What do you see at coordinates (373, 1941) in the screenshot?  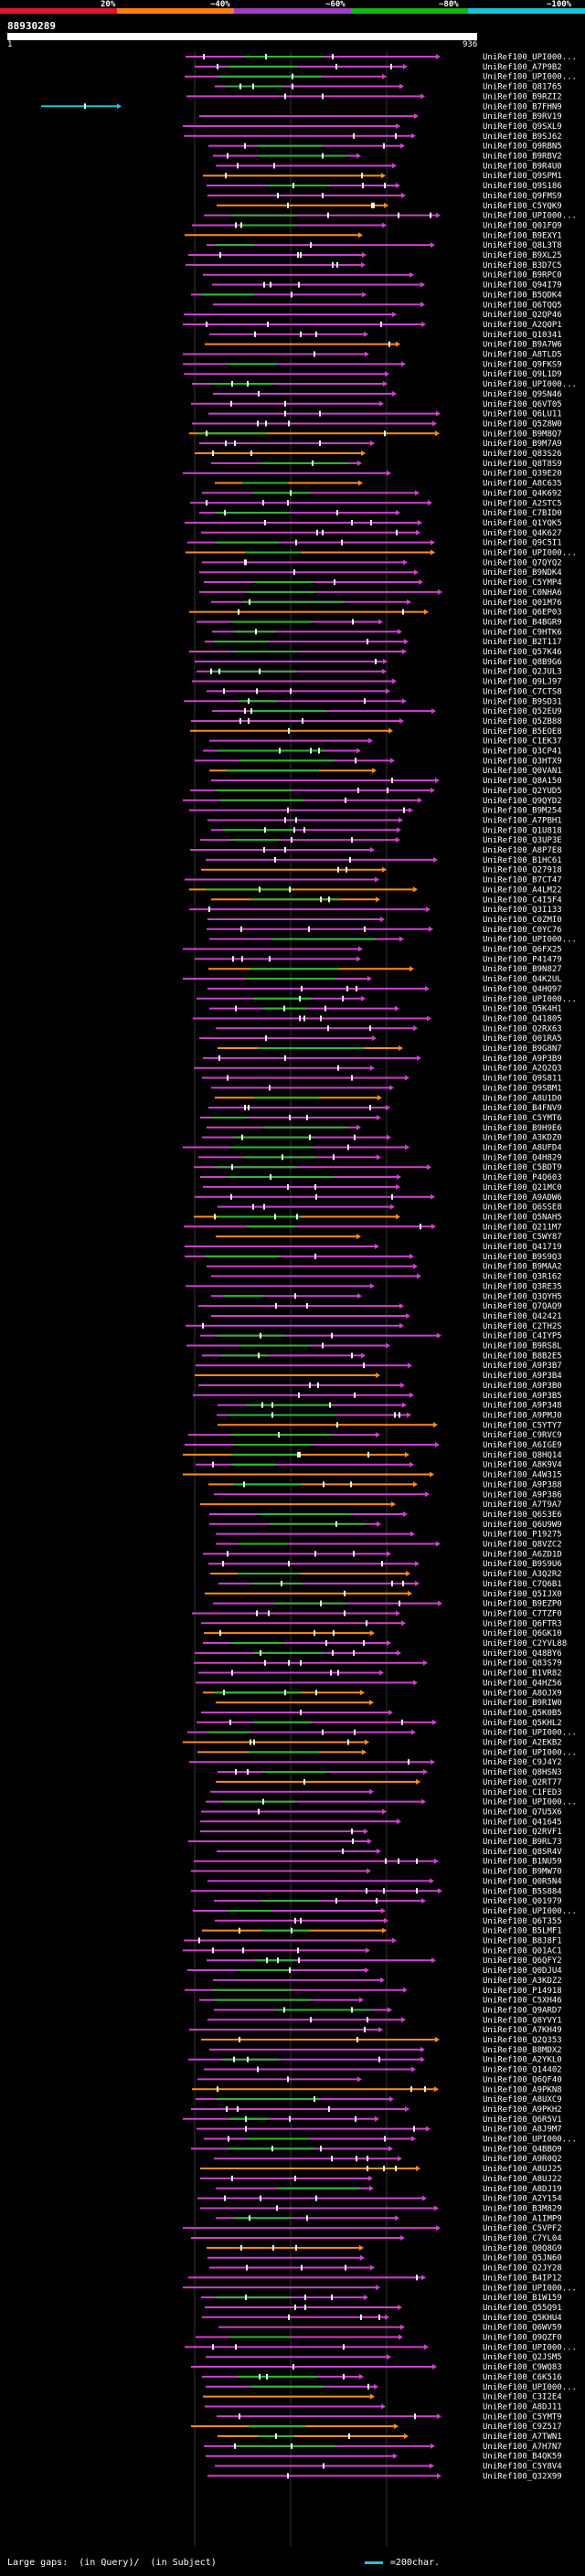 I see `hit-row: UniRef100_B8J8F1` at bounding box center [373, 1941].